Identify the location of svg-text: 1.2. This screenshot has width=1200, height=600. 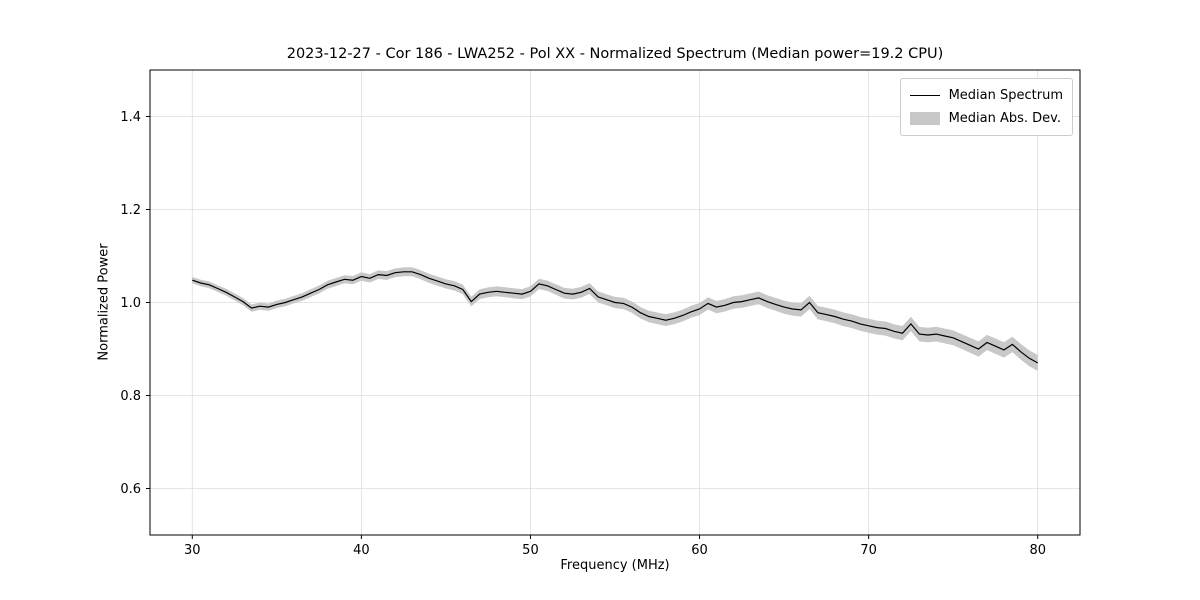
(130, 210).